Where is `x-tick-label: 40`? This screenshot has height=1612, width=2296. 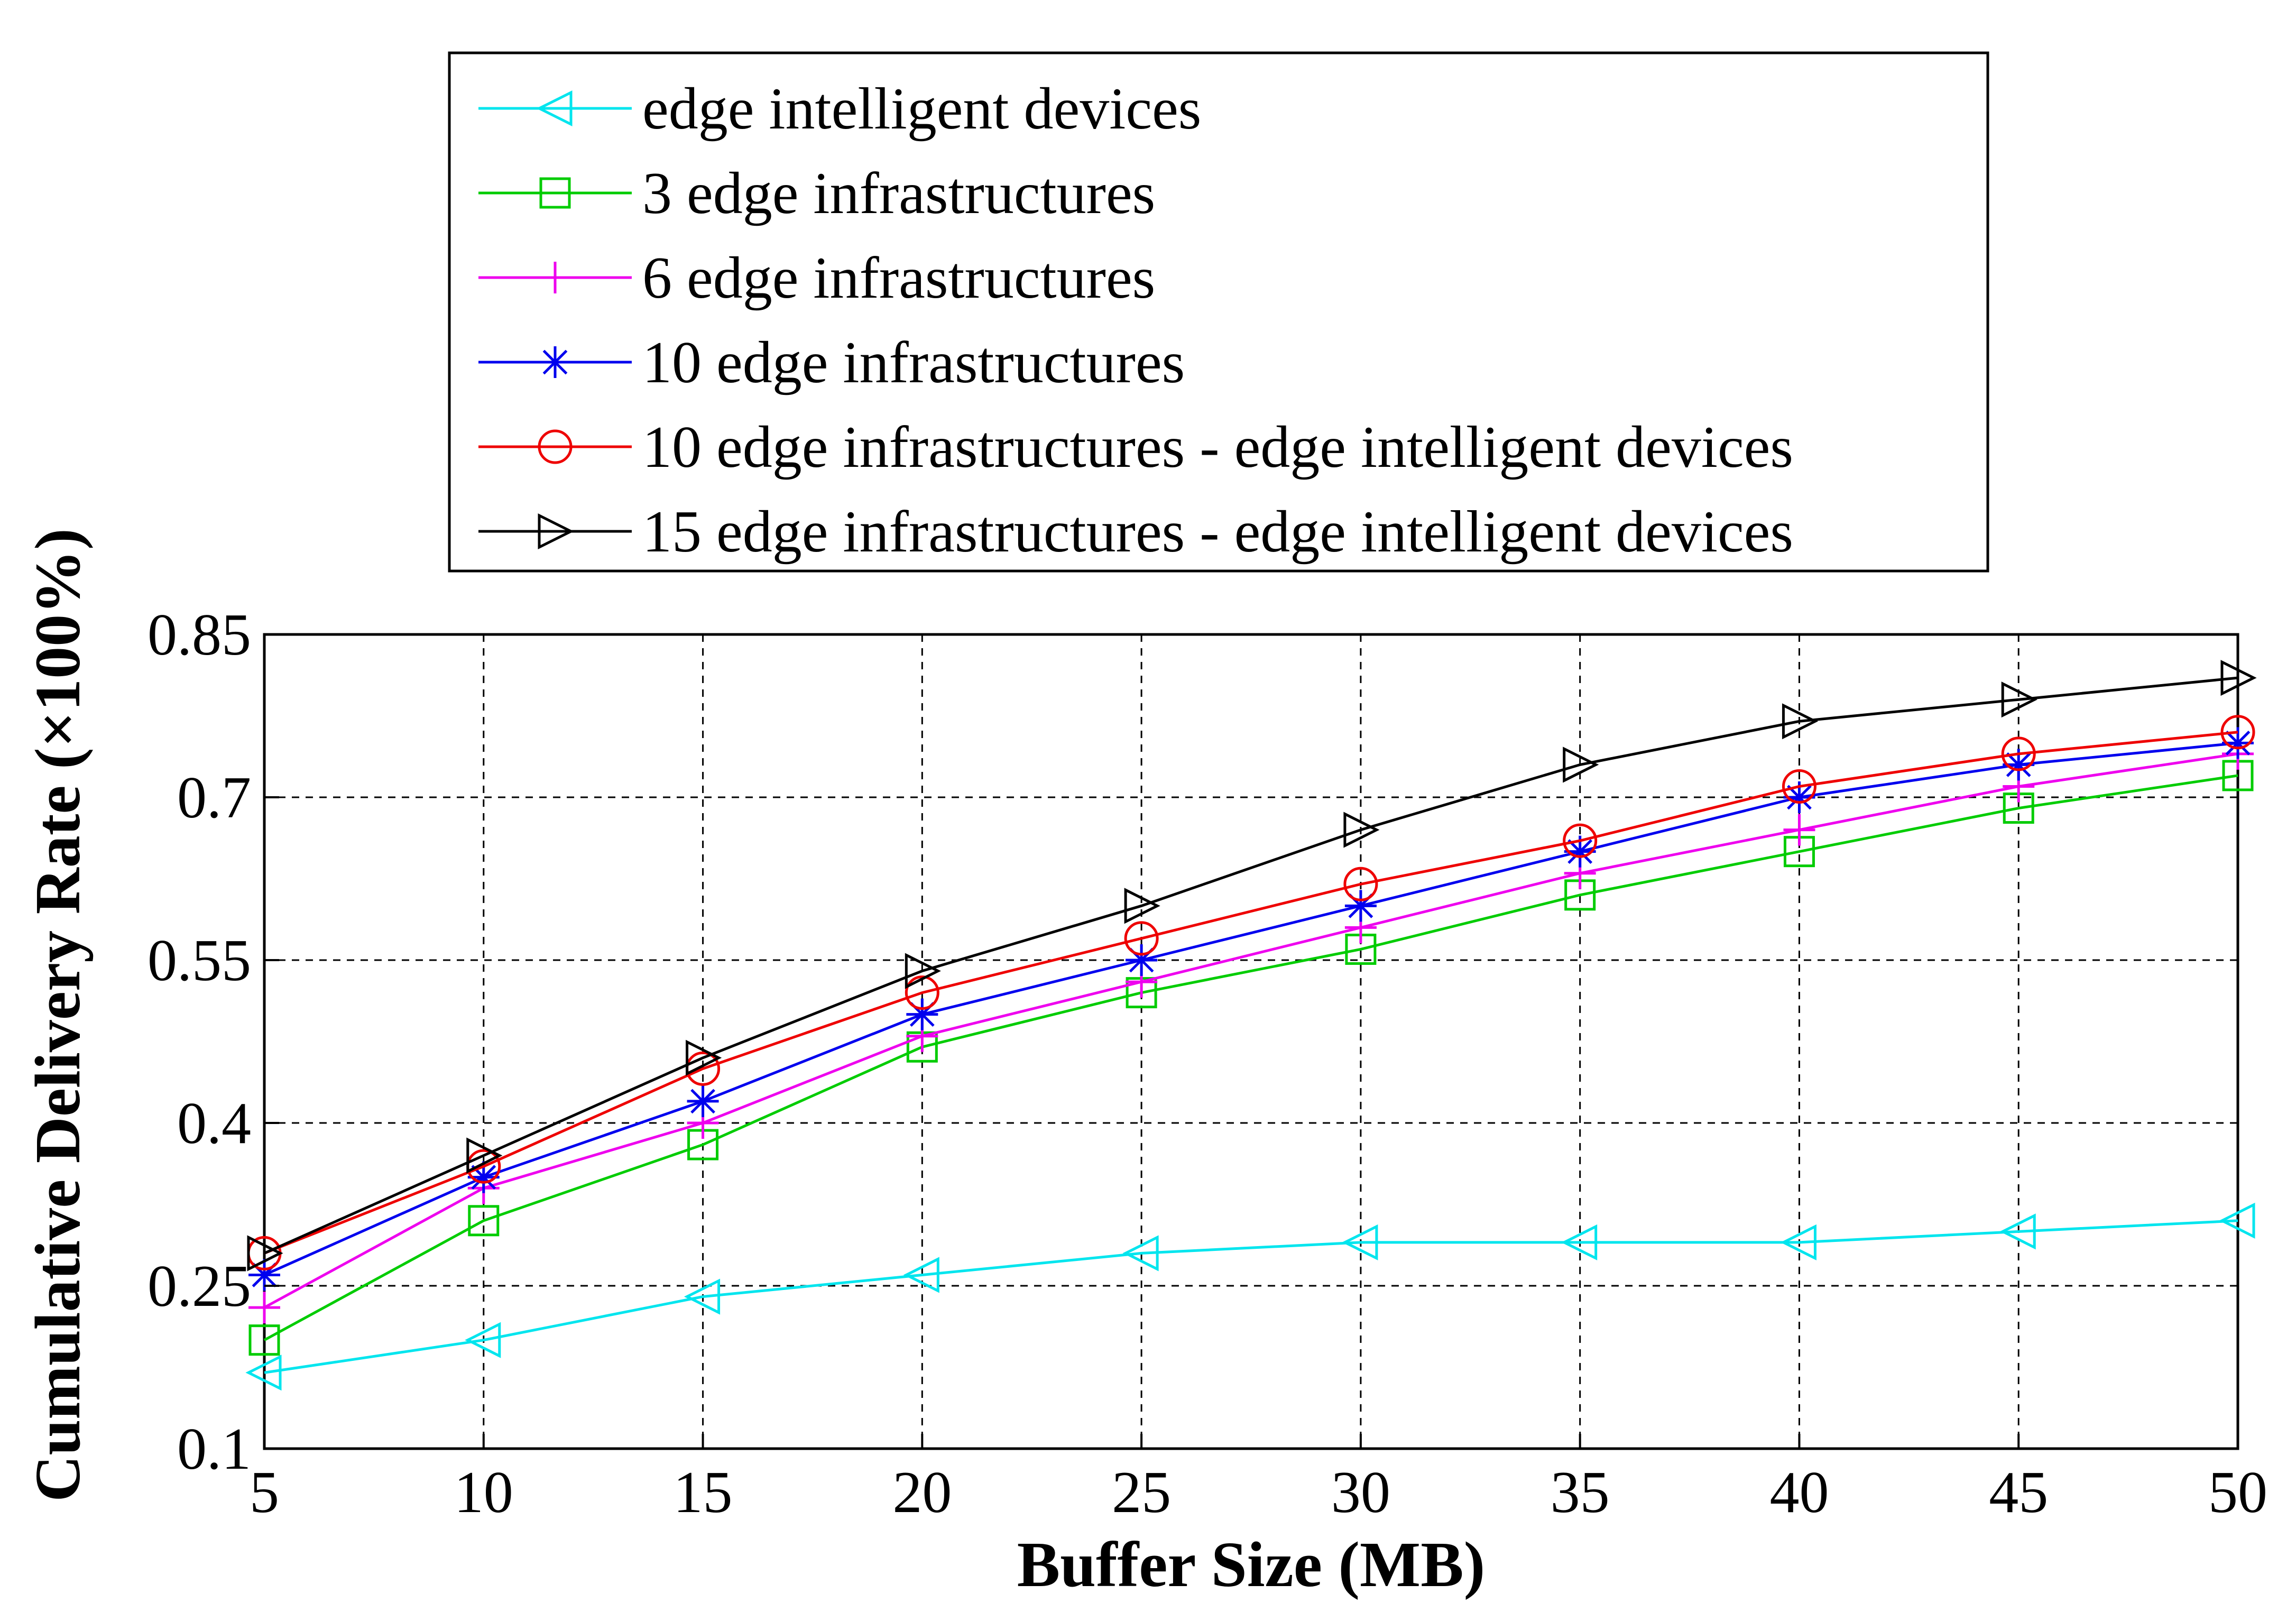
x-tick-label: 40 is located at coordinates (1799, 1492).